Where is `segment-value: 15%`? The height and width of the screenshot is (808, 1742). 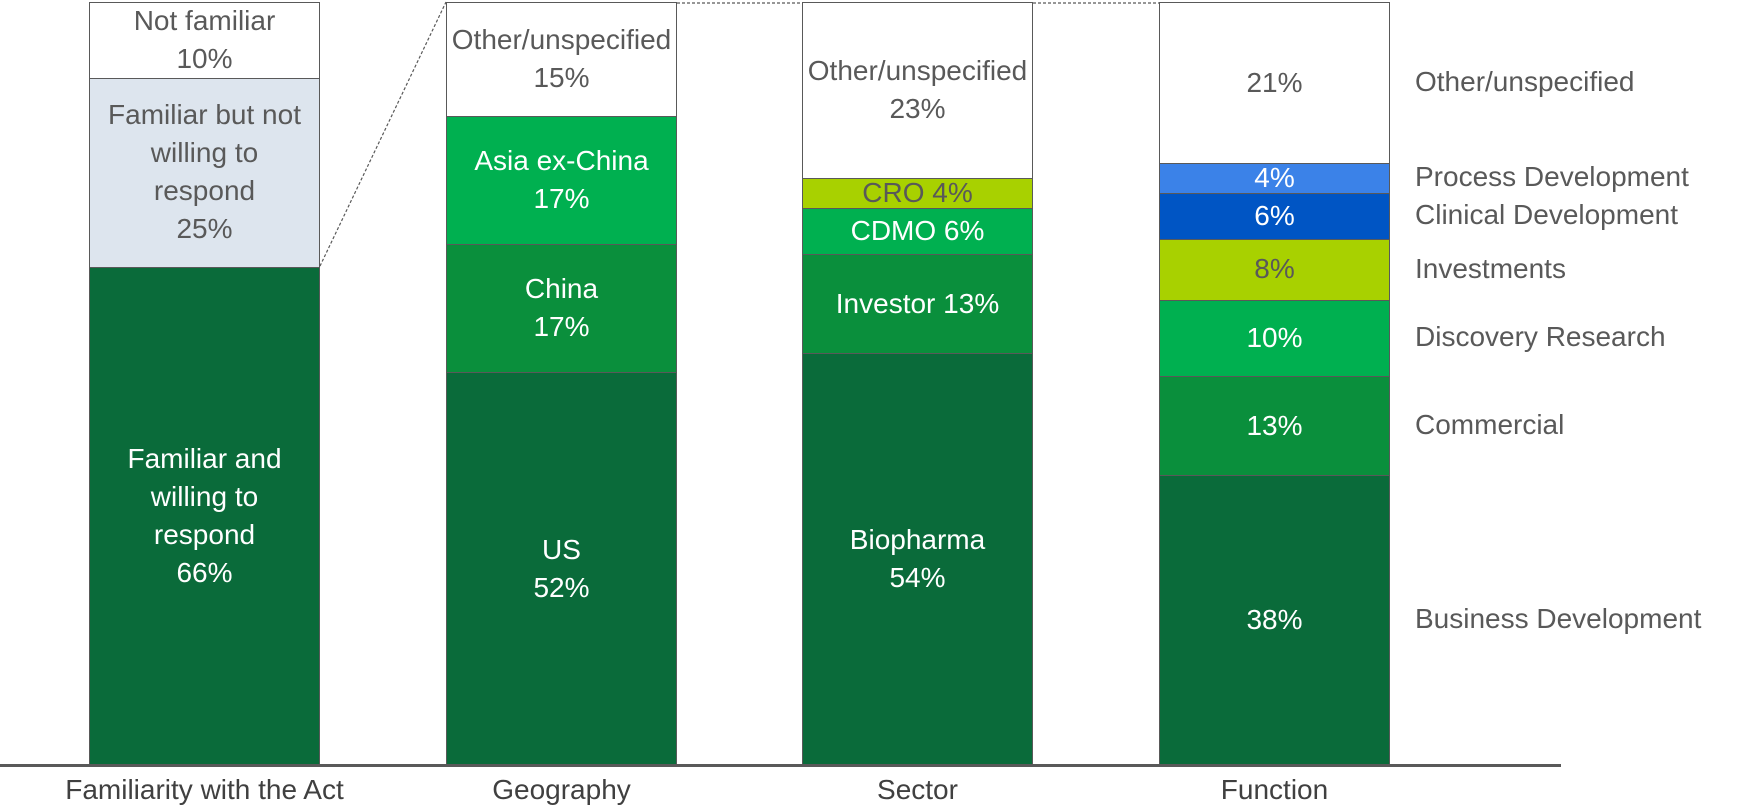 segment-value: 15% is located at coordinates (561, 78).